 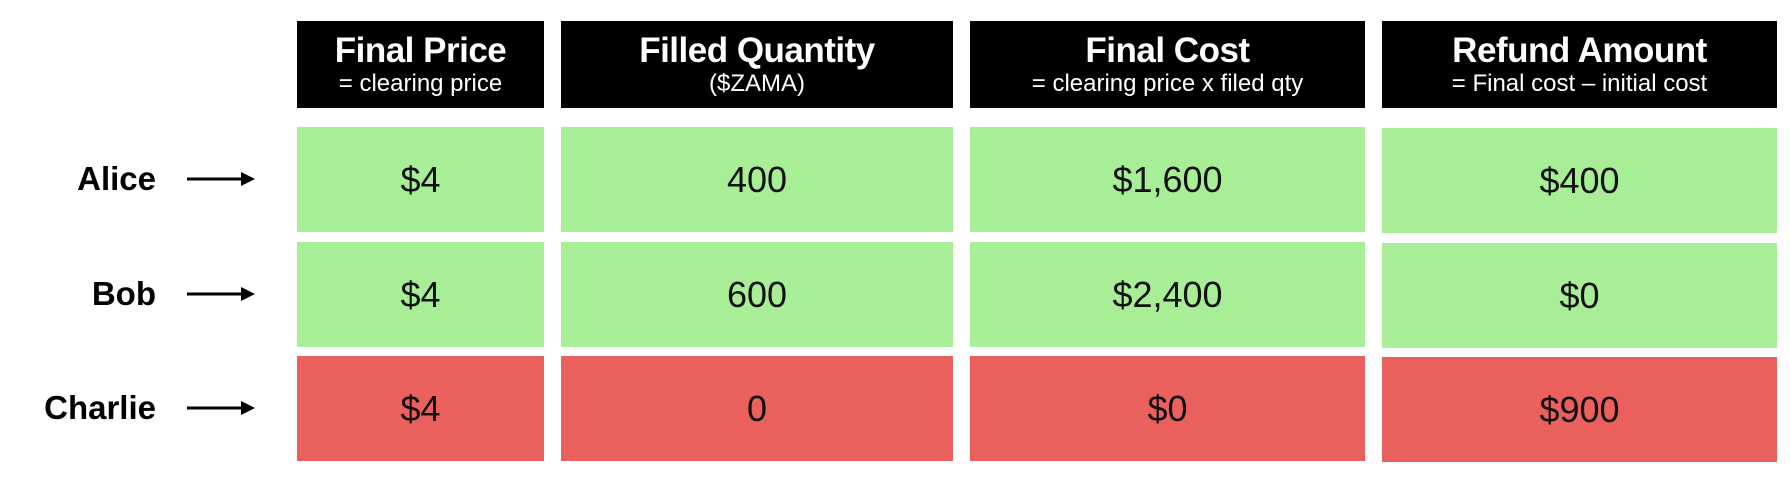 What do you see at coordinates (100, 407) in the screenshot?
I see `row-label: Charlie` at bounding box center [100, 407].